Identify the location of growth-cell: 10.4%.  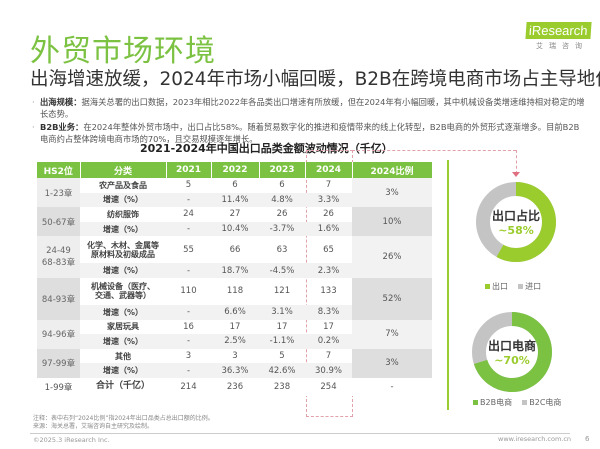
(235, 229).